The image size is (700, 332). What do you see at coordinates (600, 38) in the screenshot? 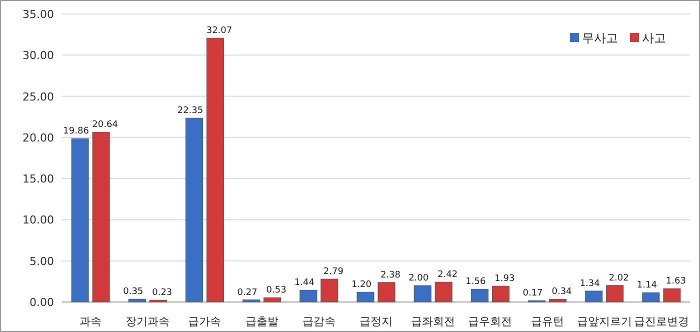
I see `legend-label: 무사고` at bounding box center [600, 38].